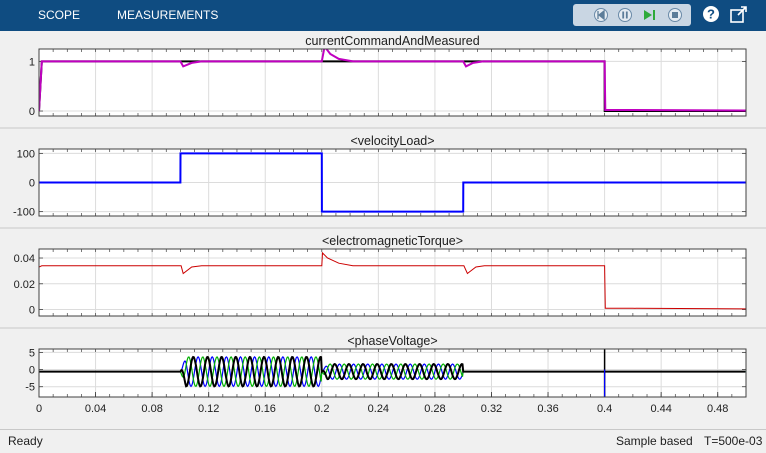 The image size is (766, 453). I want to click on y-tick-label: 100, so click(26, 154).